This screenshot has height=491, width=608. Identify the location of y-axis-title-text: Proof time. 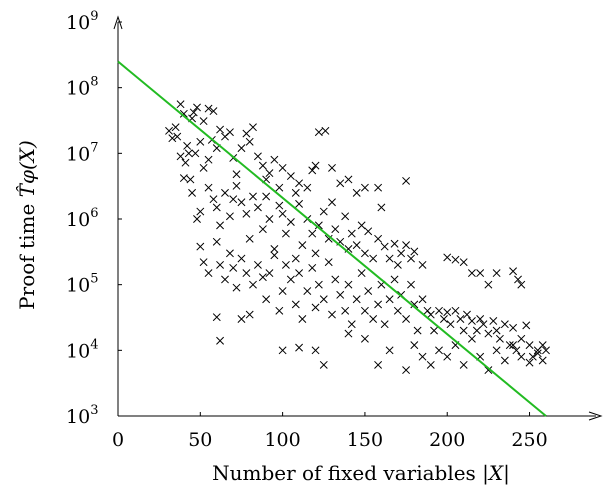
(27, 253).